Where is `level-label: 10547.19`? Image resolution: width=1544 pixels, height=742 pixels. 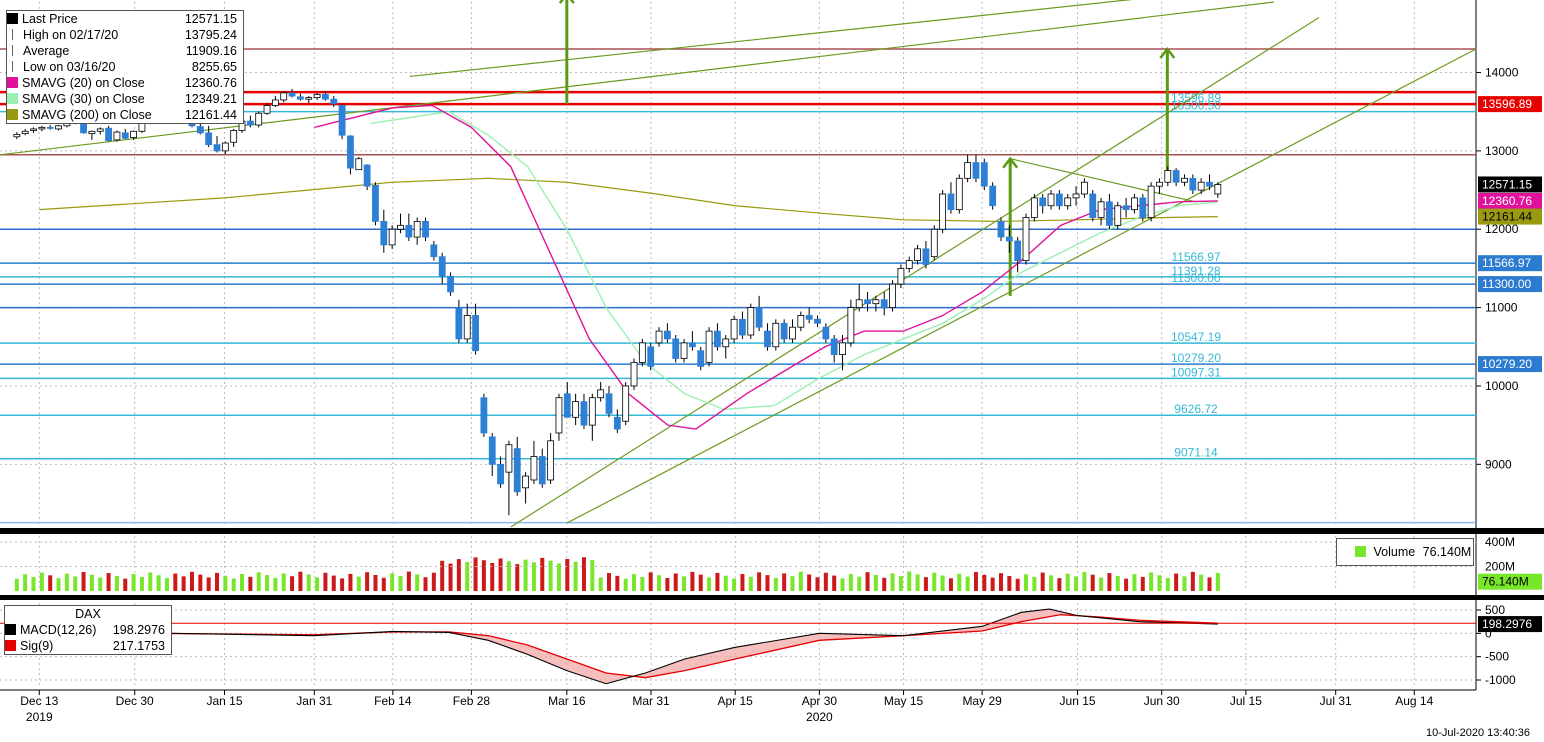 level-label: 10547.19 is located at coordinates (1196, 337).